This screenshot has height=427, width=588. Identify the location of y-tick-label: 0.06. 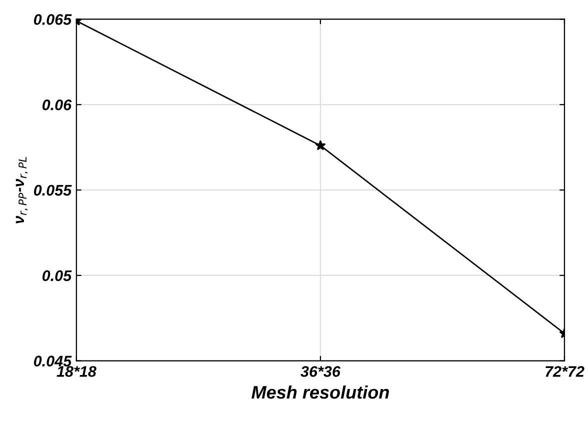
(57, 104).